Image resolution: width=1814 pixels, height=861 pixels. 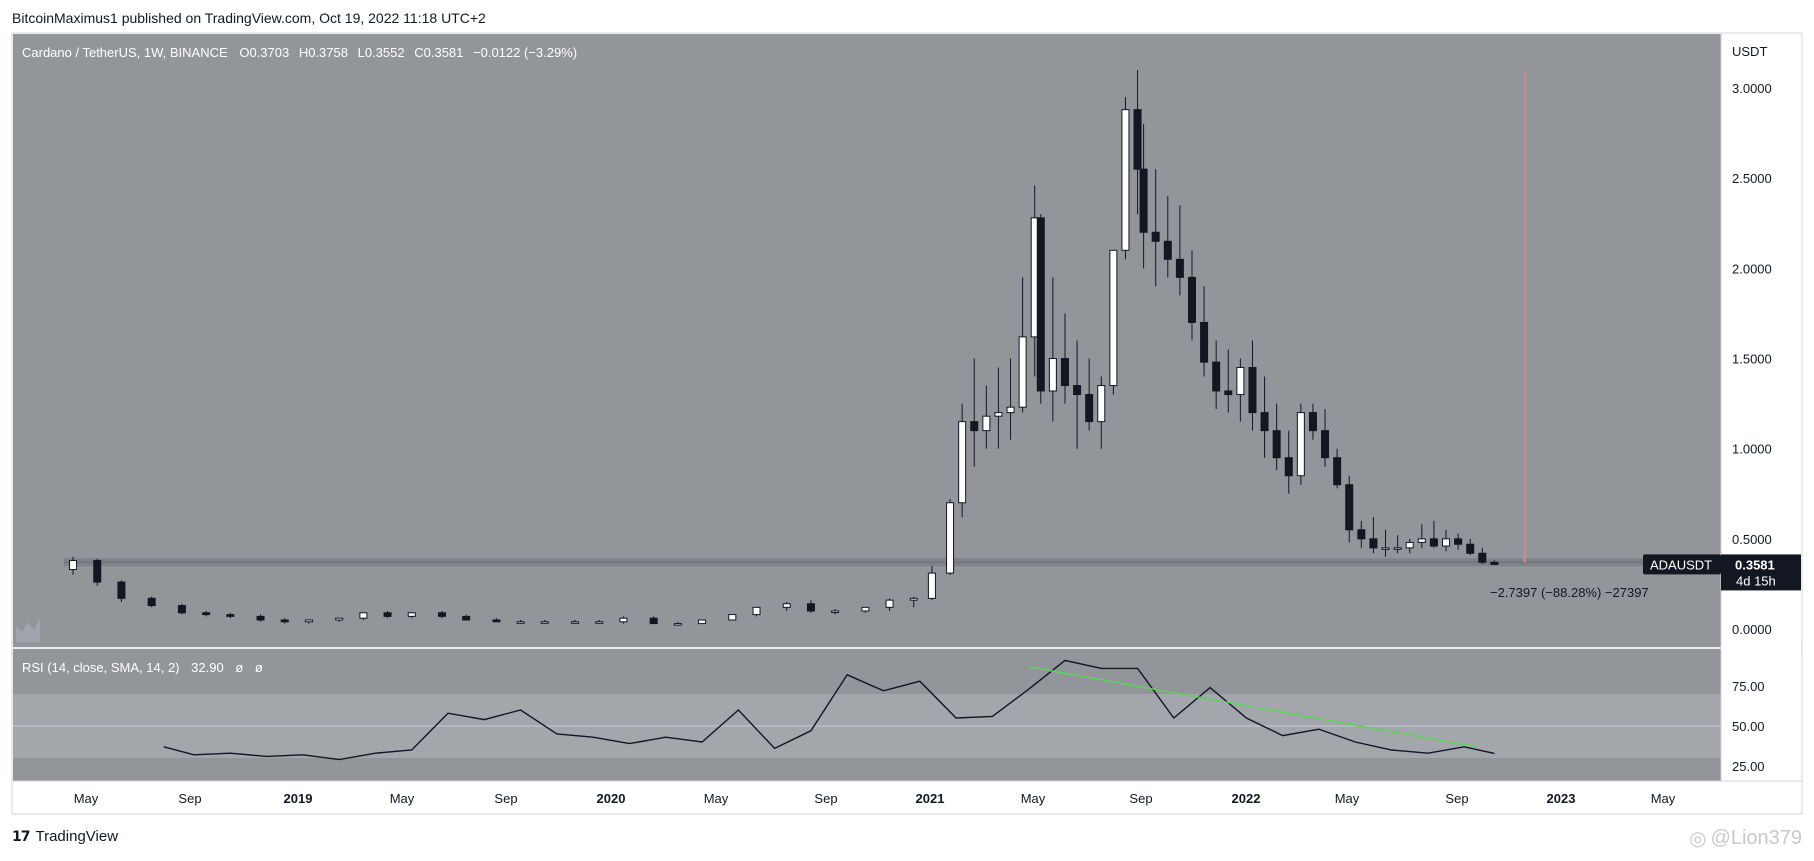 I want to click on tradingview-logo-text: TradingView, so click(x=77, y=836).